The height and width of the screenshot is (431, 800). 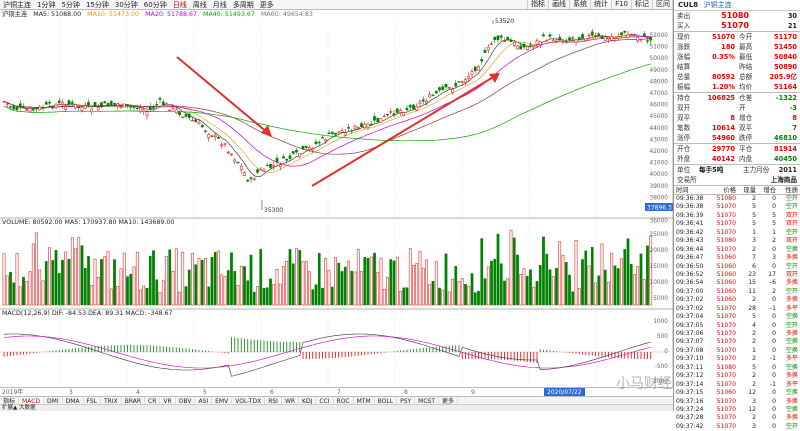 I want to click on tick-row: 09:36:42 51070 1 1 空开, so click(x=737, y=232).